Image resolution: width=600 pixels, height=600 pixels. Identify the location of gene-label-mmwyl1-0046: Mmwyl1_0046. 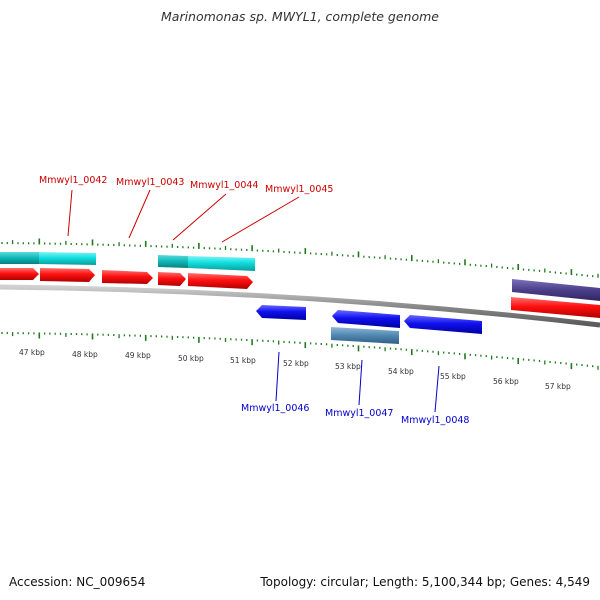
(275, 408).